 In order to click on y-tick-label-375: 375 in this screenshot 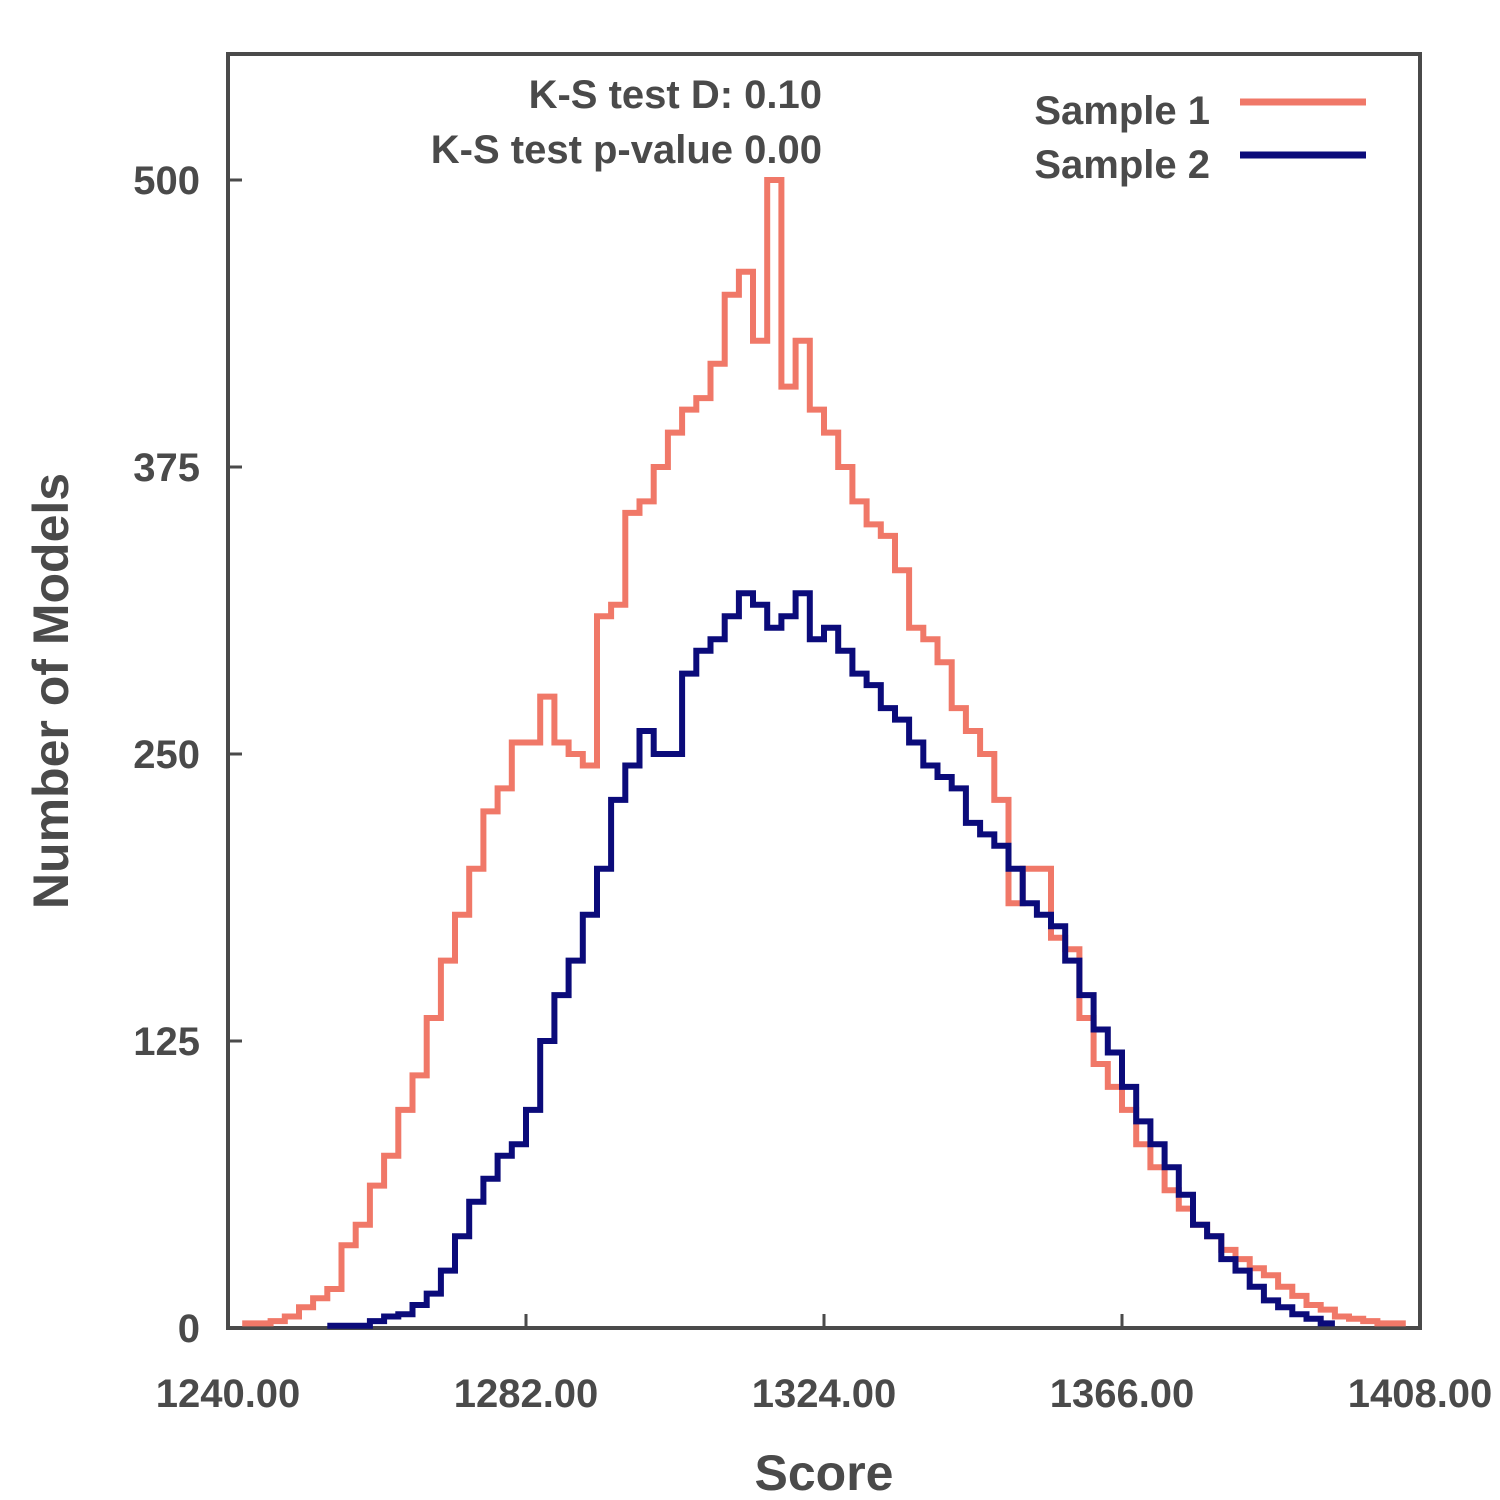, I will do `click(166, 468)`.